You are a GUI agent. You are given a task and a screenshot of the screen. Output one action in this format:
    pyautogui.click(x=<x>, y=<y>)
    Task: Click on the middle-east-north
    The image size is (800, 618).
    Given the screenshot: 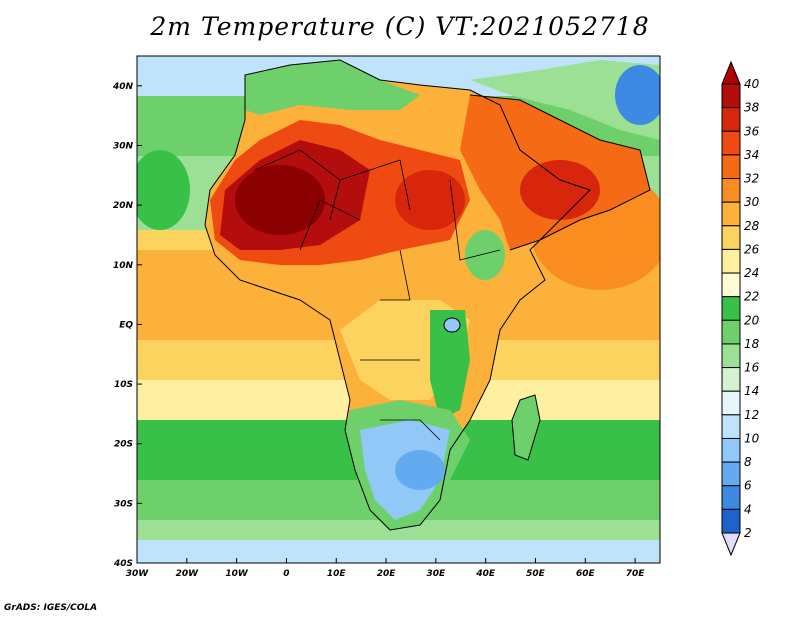 What is the action you would take?
    pyautogui.click(x=565, y=100)
    